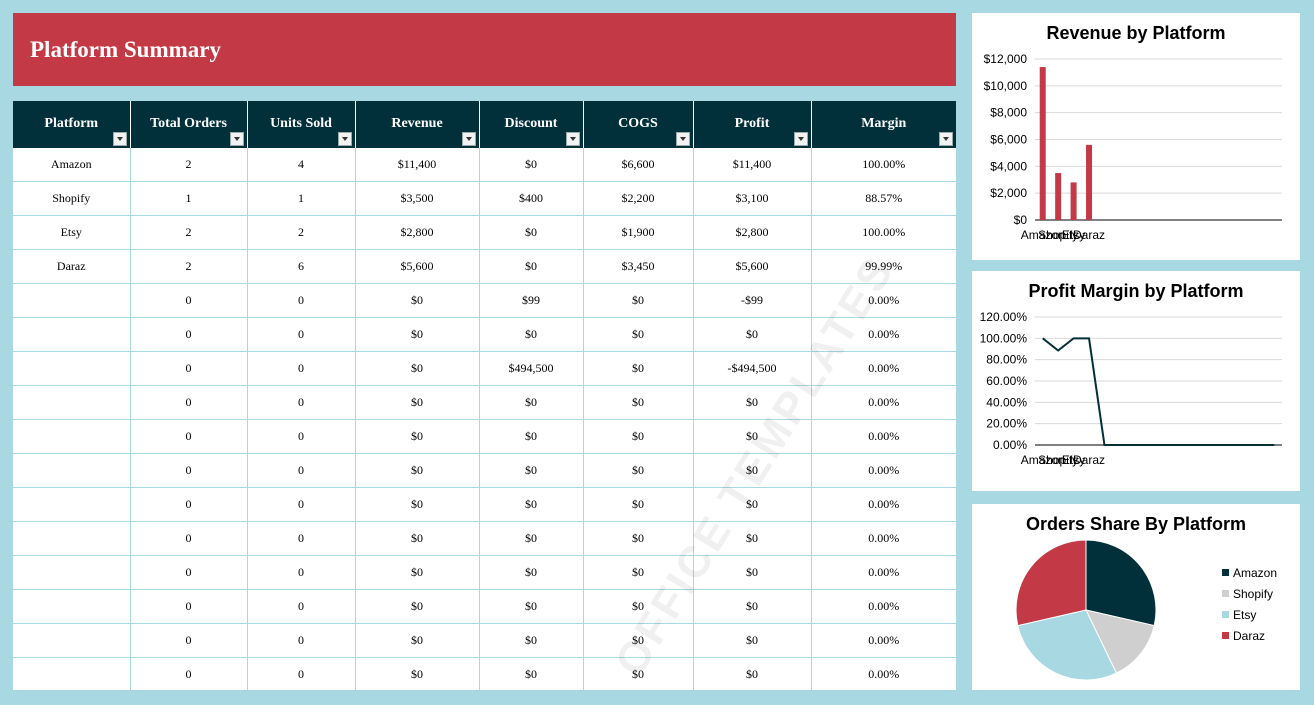 This screenshot has width=1314, height=705. Describe the element at coordinates (301, 266) in the screenshot. I see `table-cell: 6` at that location.